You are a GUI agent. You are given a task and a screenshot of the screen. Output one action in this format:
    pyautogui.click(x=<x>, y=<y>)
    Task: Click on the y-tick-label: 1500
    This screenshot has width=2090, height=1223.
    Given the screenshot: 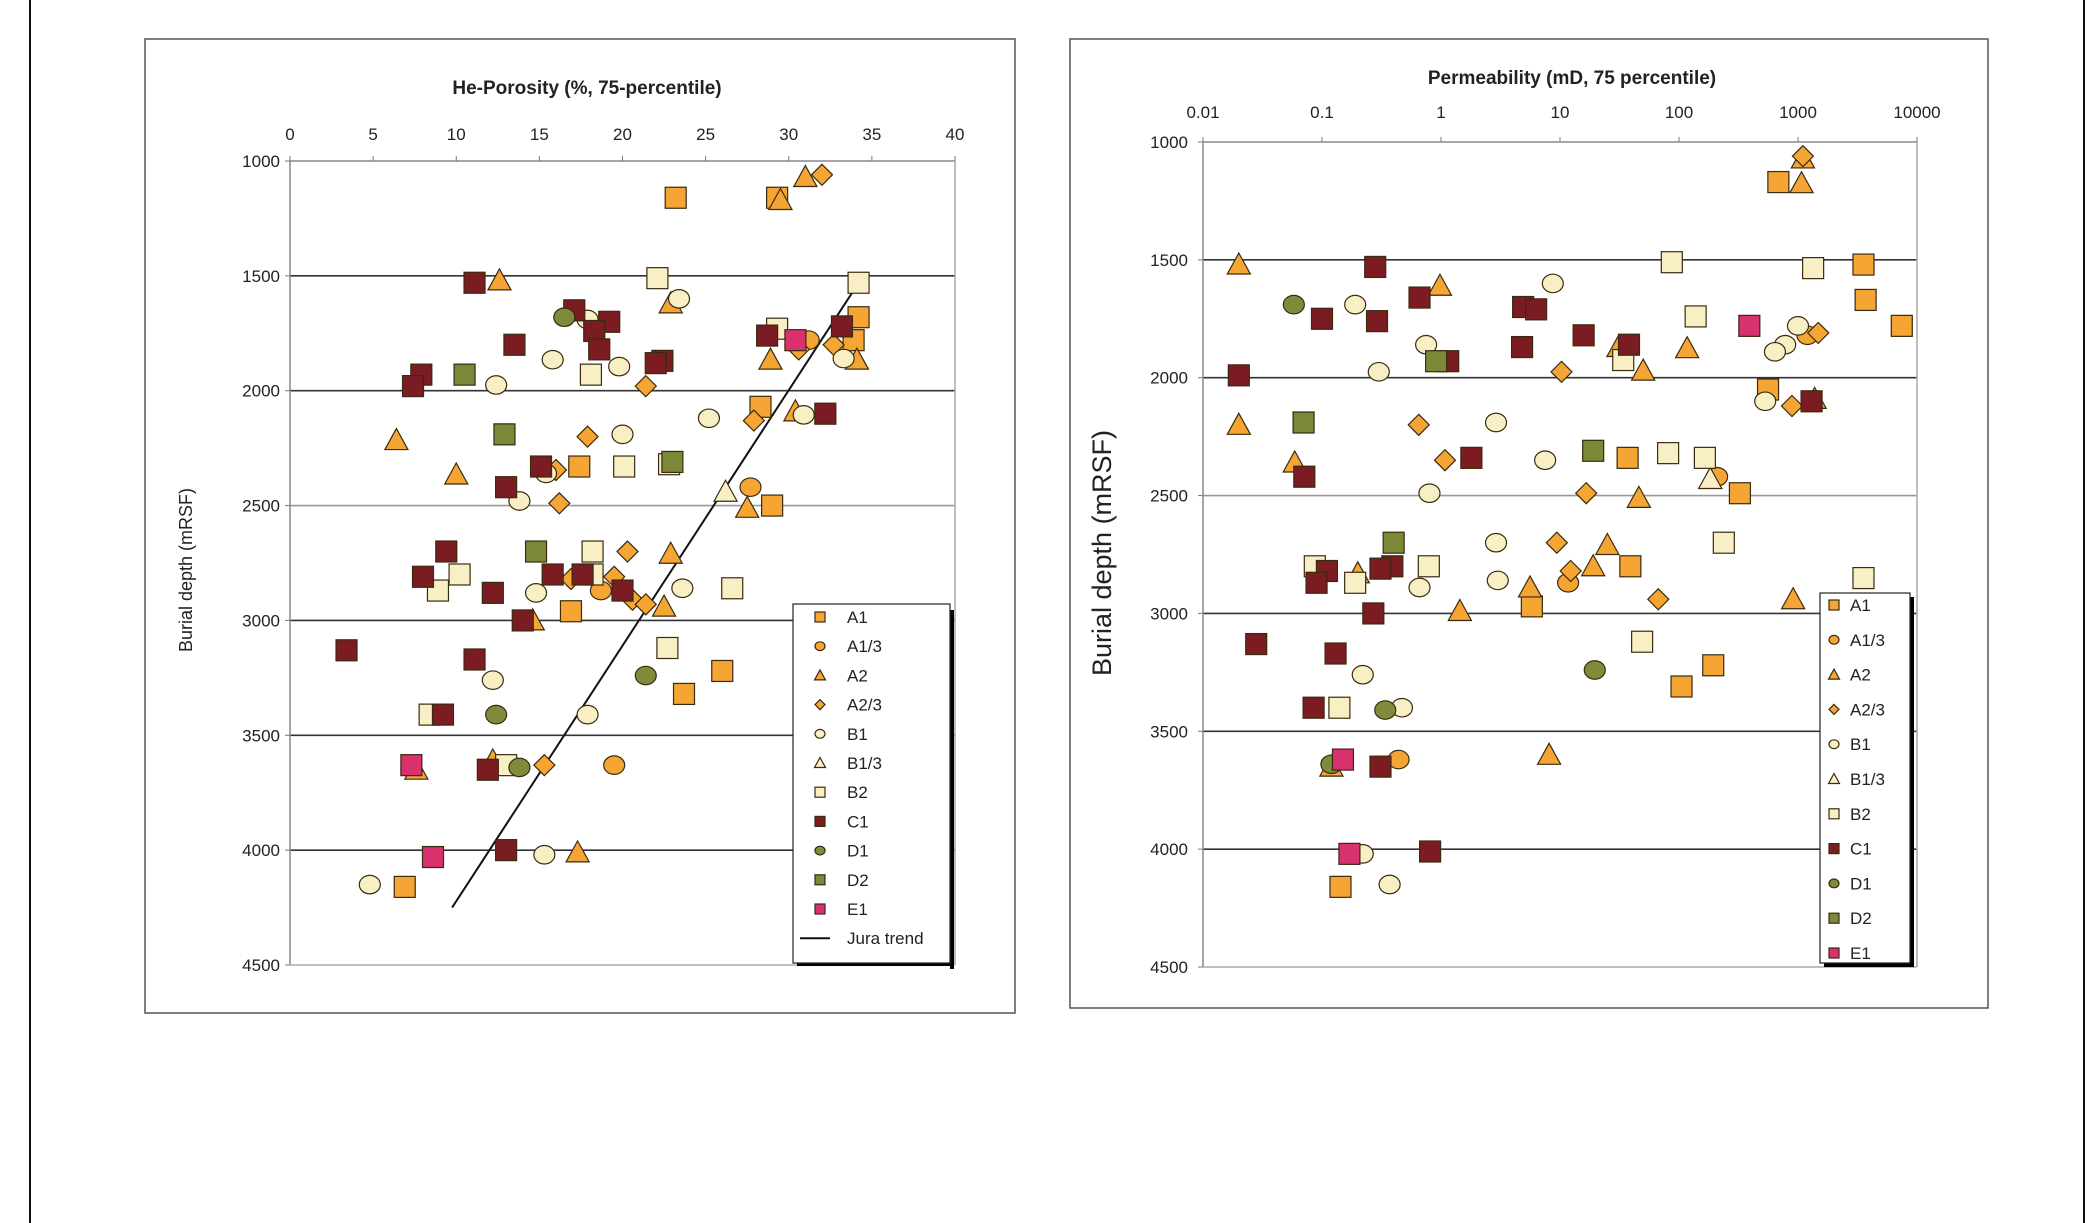 What is the action you would take?
    pyautogui.click(x=261, y=276)
    